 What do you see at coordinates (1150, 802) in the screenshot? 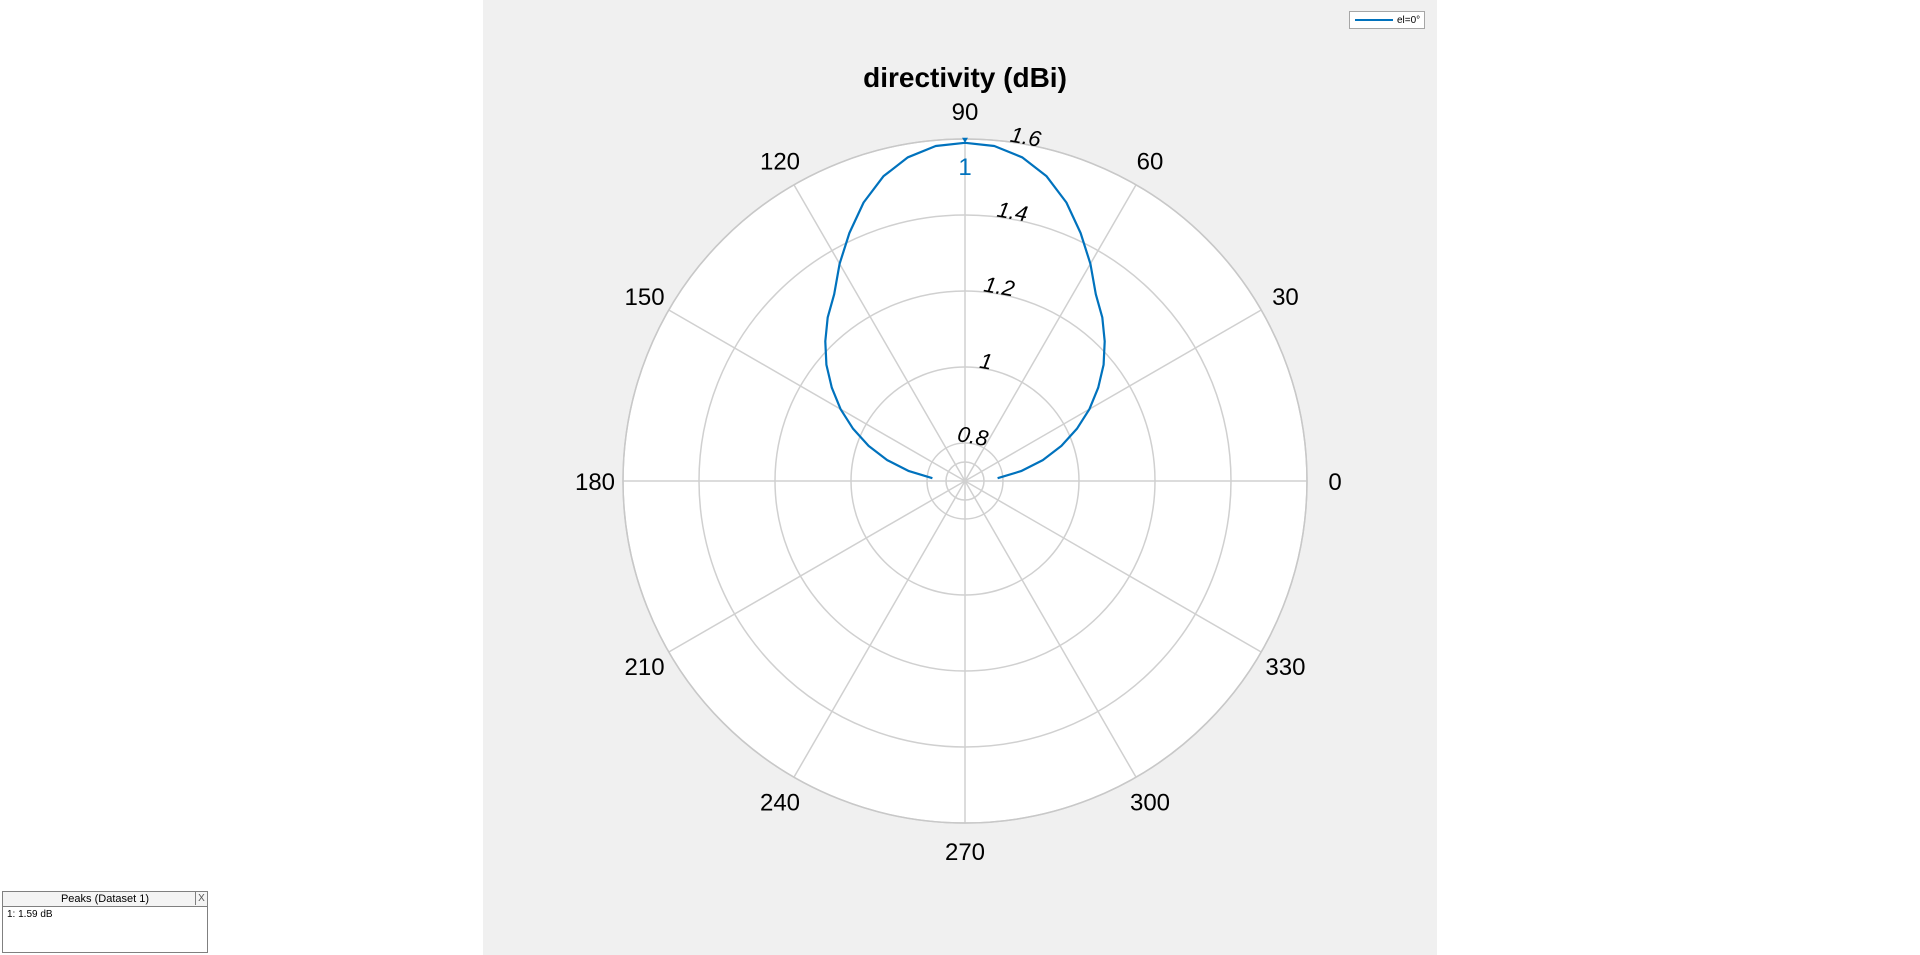
I see `angle-tick-label: 300` at bounding box center [1150, 802].